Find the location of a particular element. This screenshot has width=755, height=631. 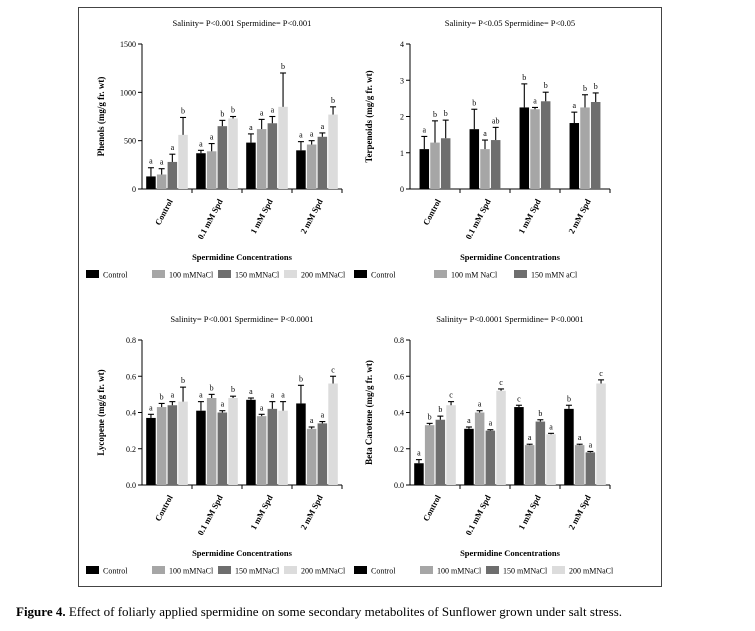

chart-title: Salinity= P<0.0001 Spermidine= P<0.0001 is located at coordinates (509, 319).